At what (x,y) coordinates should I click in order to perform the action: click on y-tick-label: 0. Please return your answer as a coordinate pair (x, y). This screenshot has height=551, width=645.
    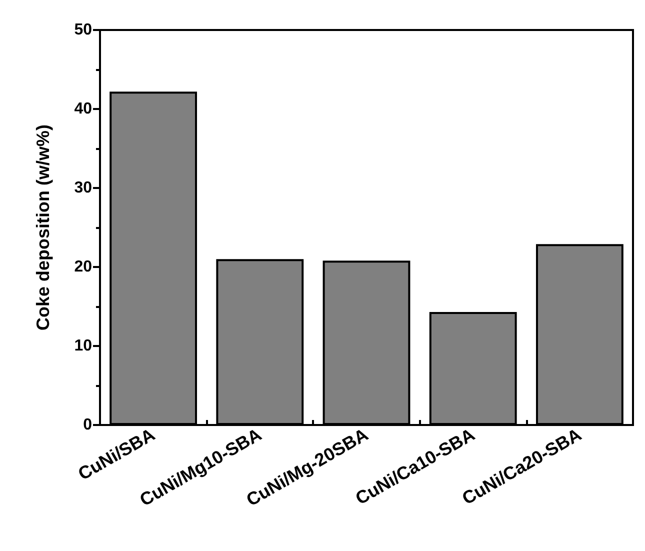
    Looking at the image, I should click on (87, 425).